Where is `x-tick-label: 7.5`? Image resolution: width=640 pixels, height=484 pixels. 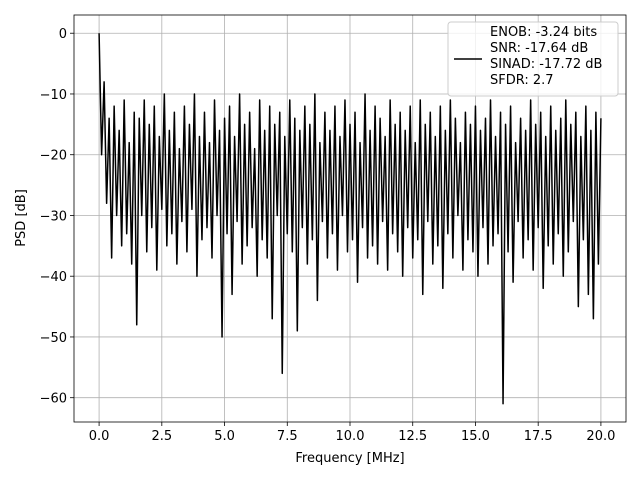 x-tick-label: 7.5 is located at coordinates (287, 436).